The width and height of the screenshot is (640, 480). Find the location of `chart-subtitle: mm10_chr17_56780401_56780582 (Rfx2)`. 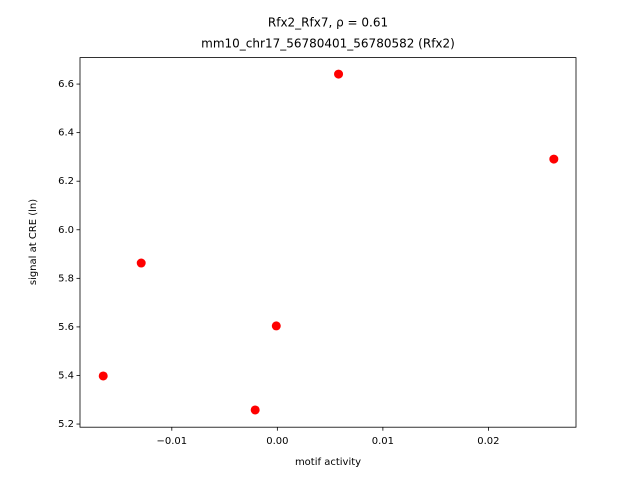

chart-subtitle: mm10_chr17_56780401_56780582 (Rfx2) is located at coordinates (328, 44).